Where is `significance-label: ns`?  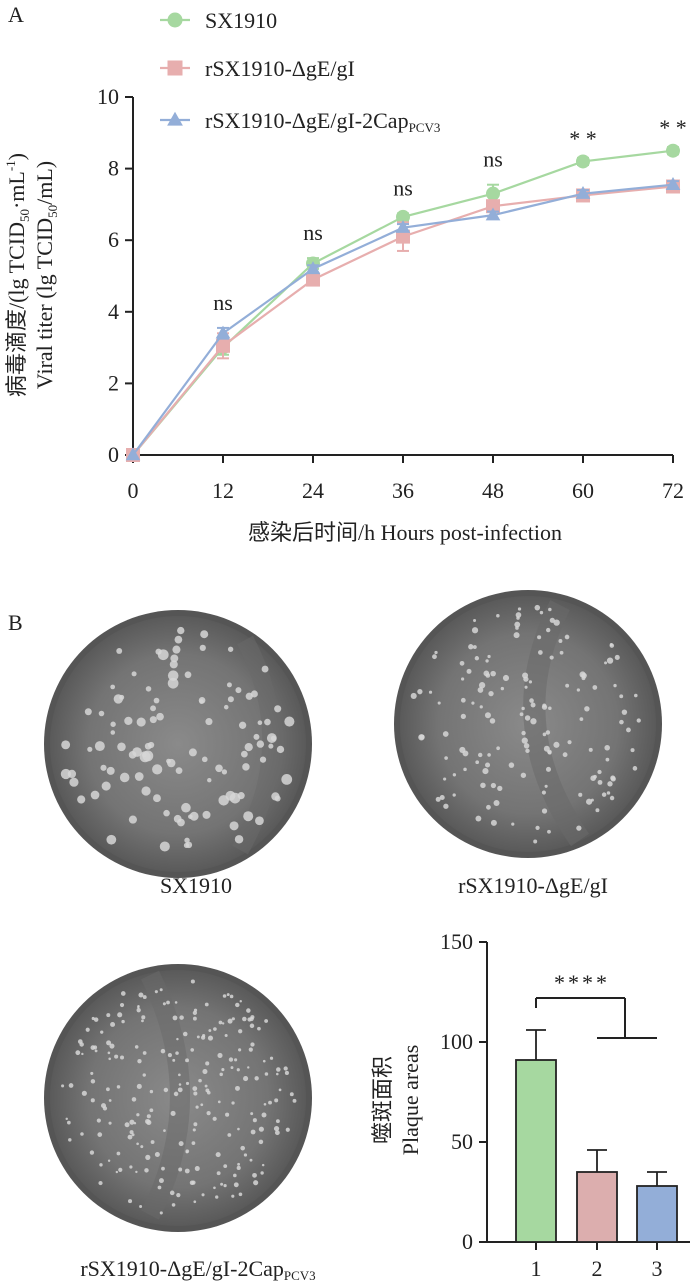 significance-label: ns is located at coordinates (493, 159).